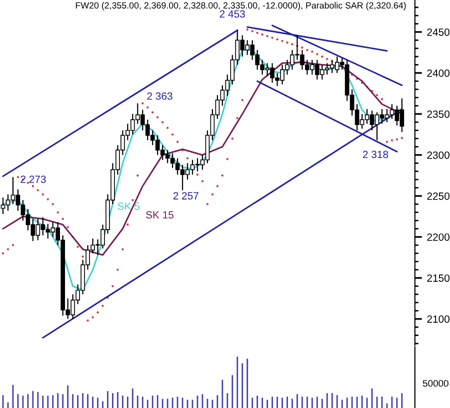 Image resolution: width=450 pixels, height=408 pixels. What do you see at coordinates (232, 14) in the screenshot?
I see `annotation: 2 453` at bounding box center [232, 14].